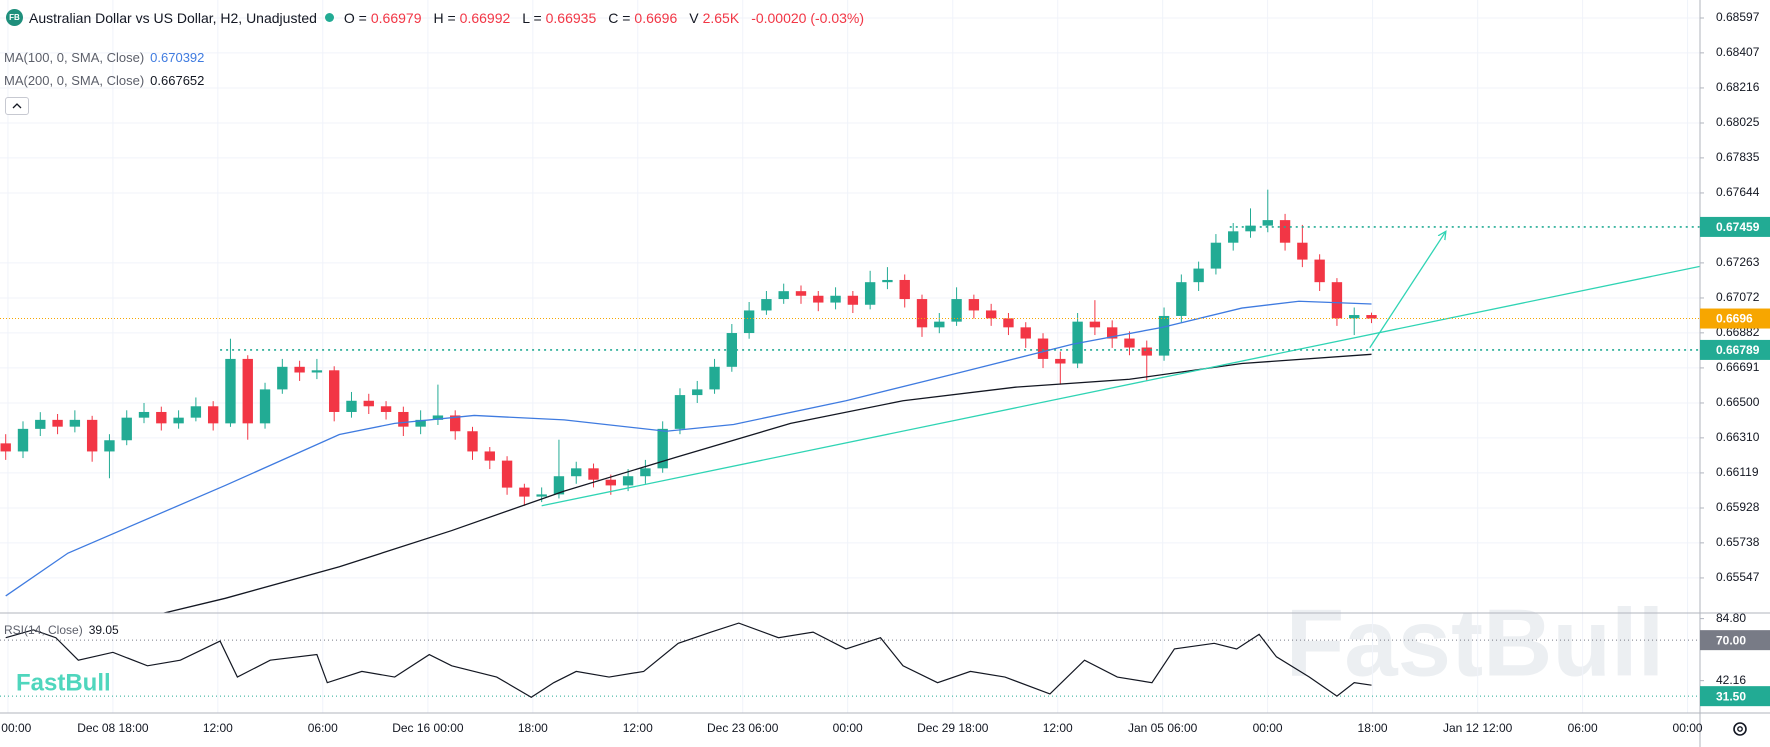 This screenshot has width=1770, height=747. Describe the element at coordinates (1740, 729) in the screenshot. I see `settings-icon` at that location.